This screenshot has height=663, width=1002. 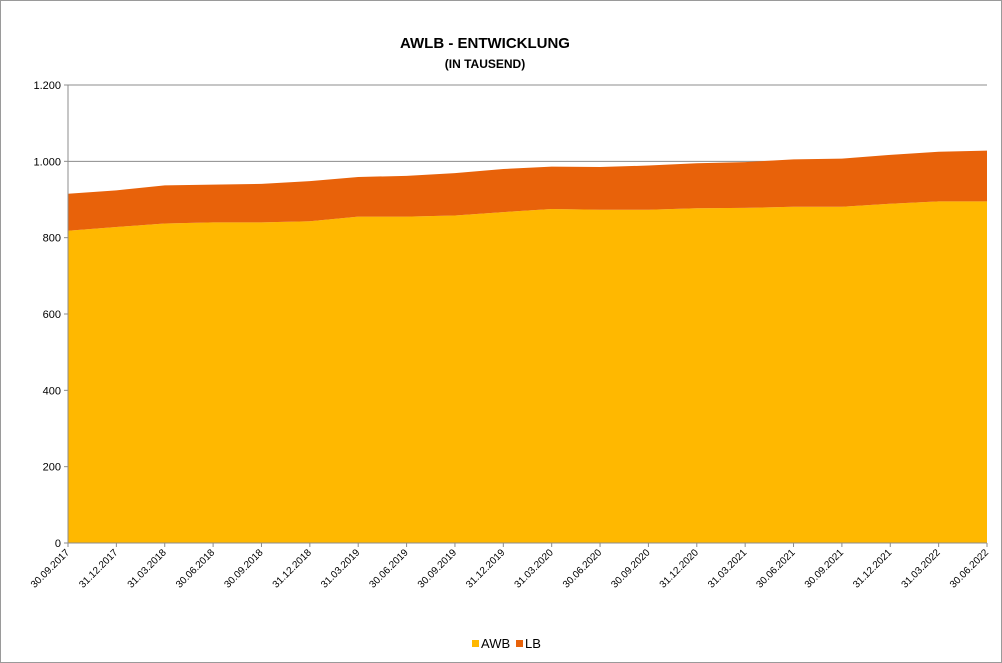 What do you see at coordinates (243, 568) in the screenshot?
I see `x-tick-label: 30.09.2018` at bounding box center [243, 568].